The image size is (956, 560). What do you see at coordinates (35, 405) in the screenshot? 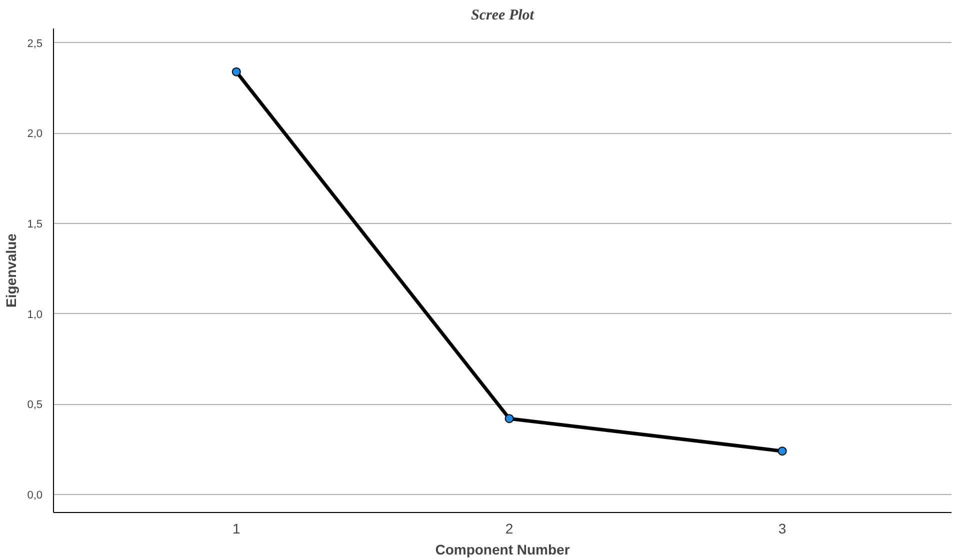
I see `y-tick-label: 0,5` at bounding box center [35, 405].